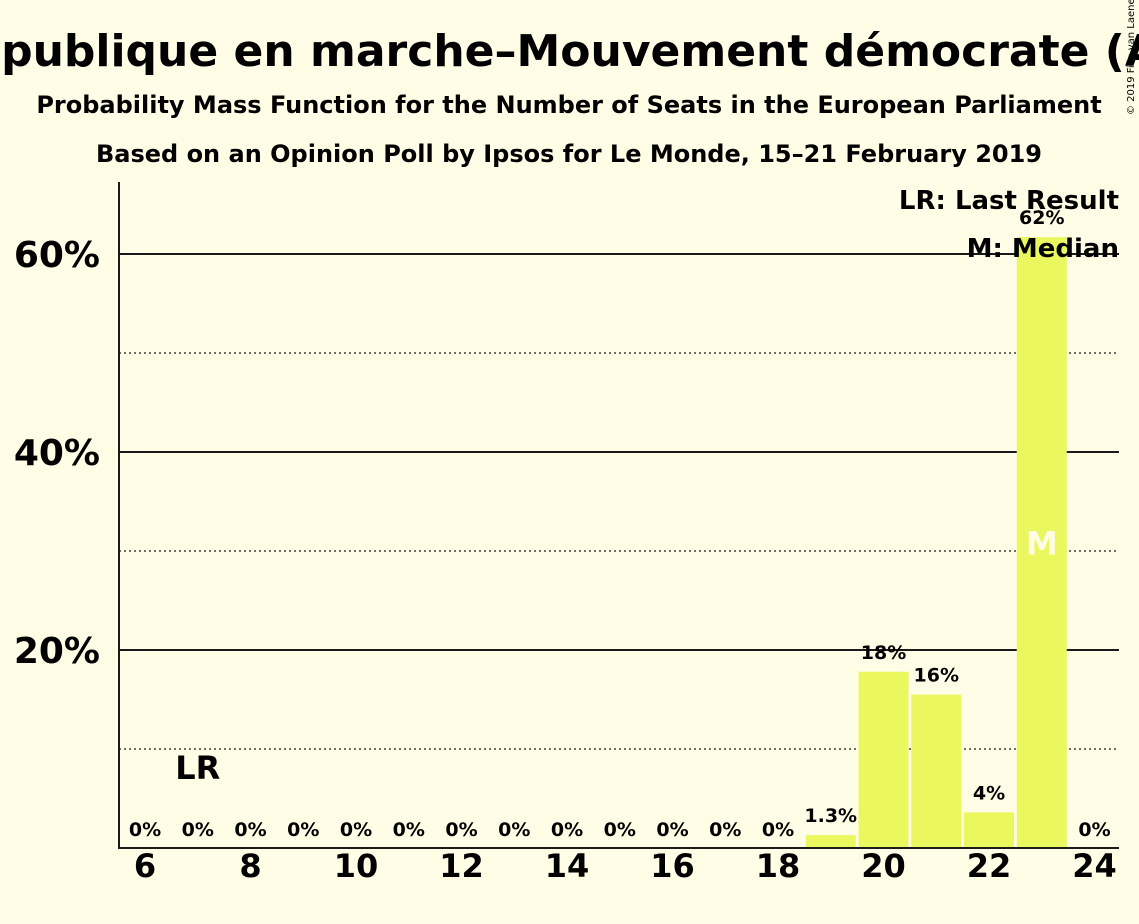 The image size is (1139, 924). What do you see at coordinates (57, 651) in the screenshot?
I see `y-tick-label: 20%` at bounding box center [57, 651].